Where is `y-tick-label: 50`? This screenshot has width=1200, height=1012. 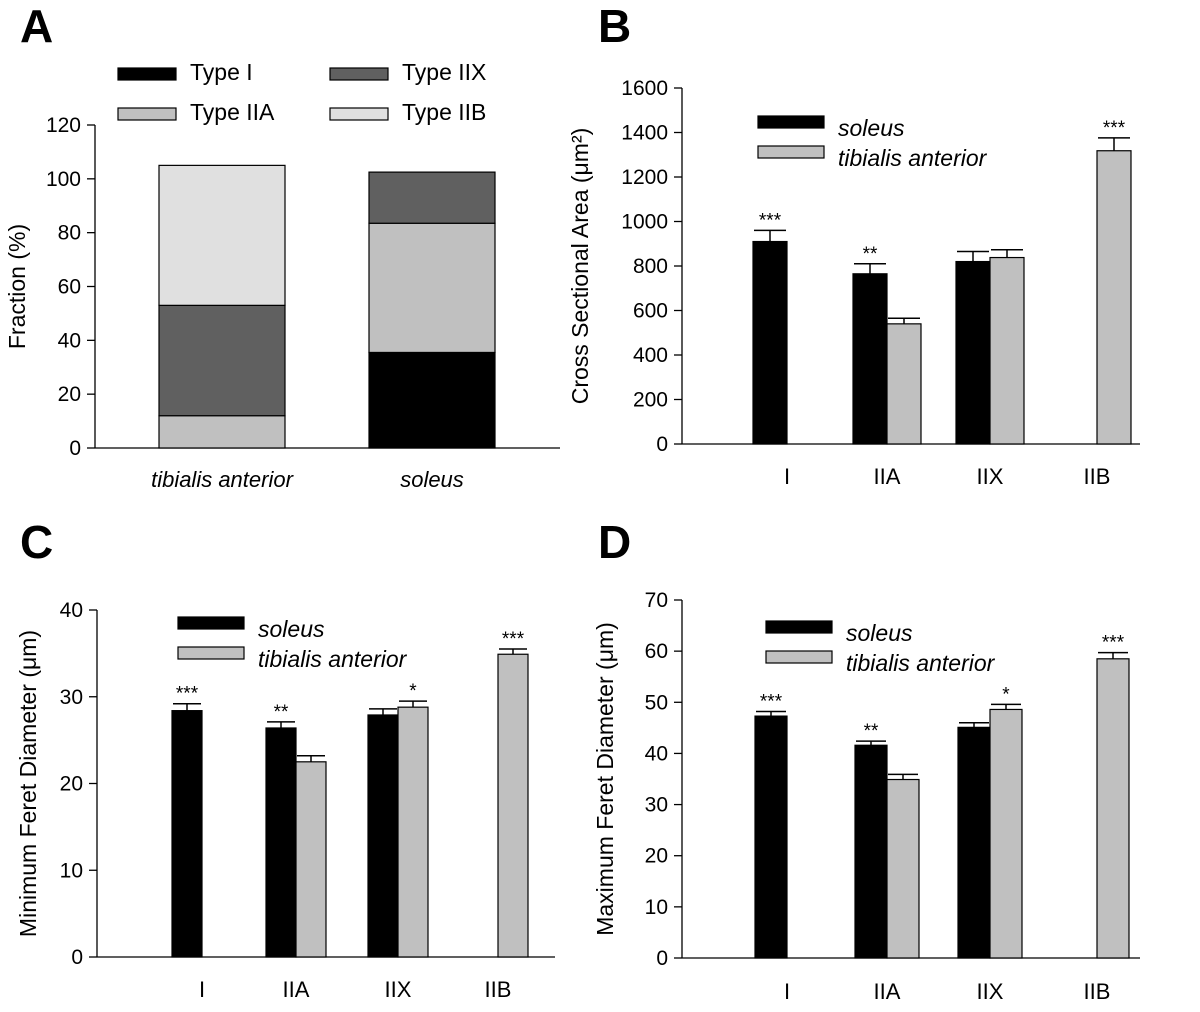
y-tick-label: 50 is located at coordinates (656, 702).